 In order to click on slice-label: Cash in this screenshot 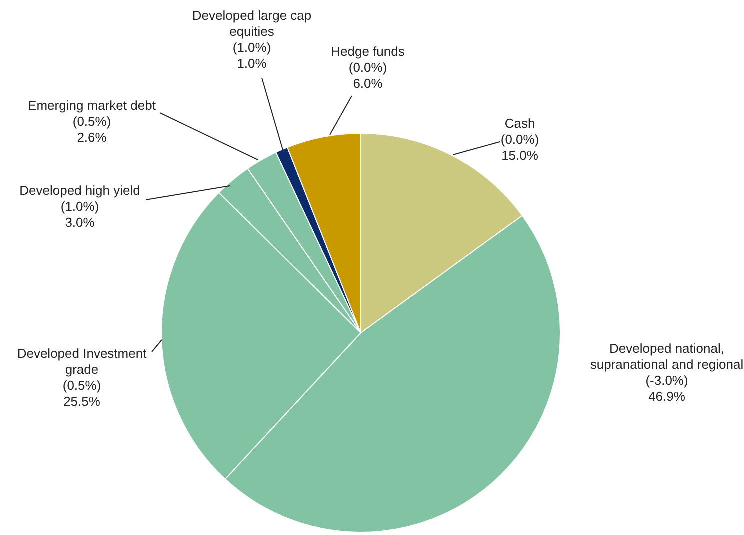, I will do `click(520, 124)`.